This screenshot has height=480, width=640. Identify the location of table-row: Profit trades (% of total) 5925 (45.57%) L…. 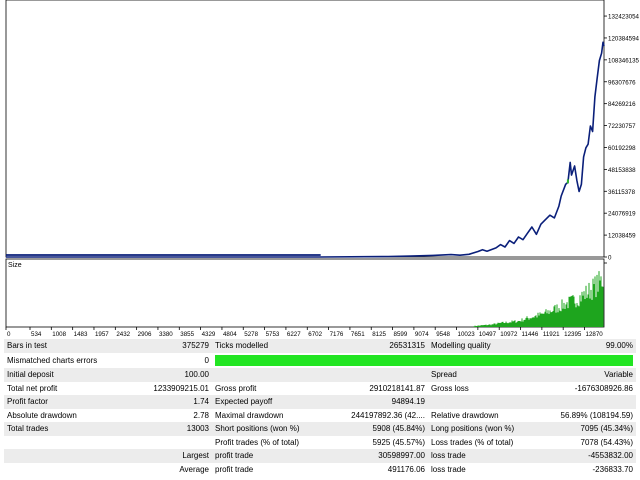
(320, 442).